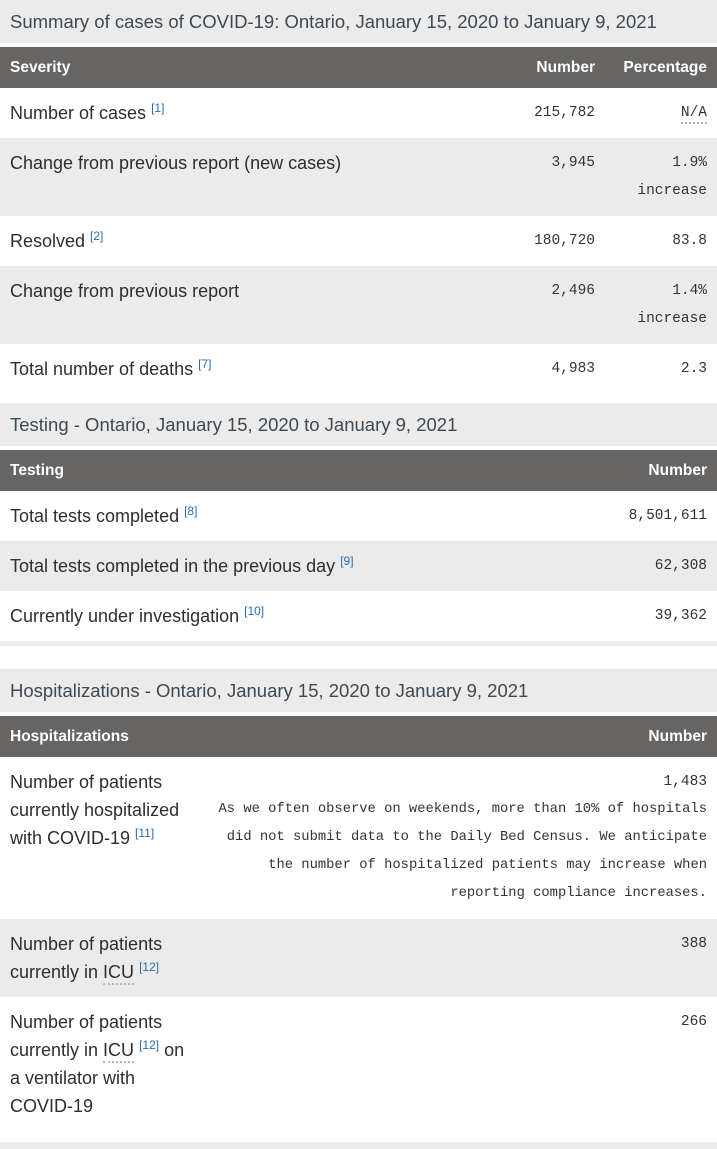 This screenshot has width=717, height=1149. I want to click on number-value: 266, so click(693, 1022).